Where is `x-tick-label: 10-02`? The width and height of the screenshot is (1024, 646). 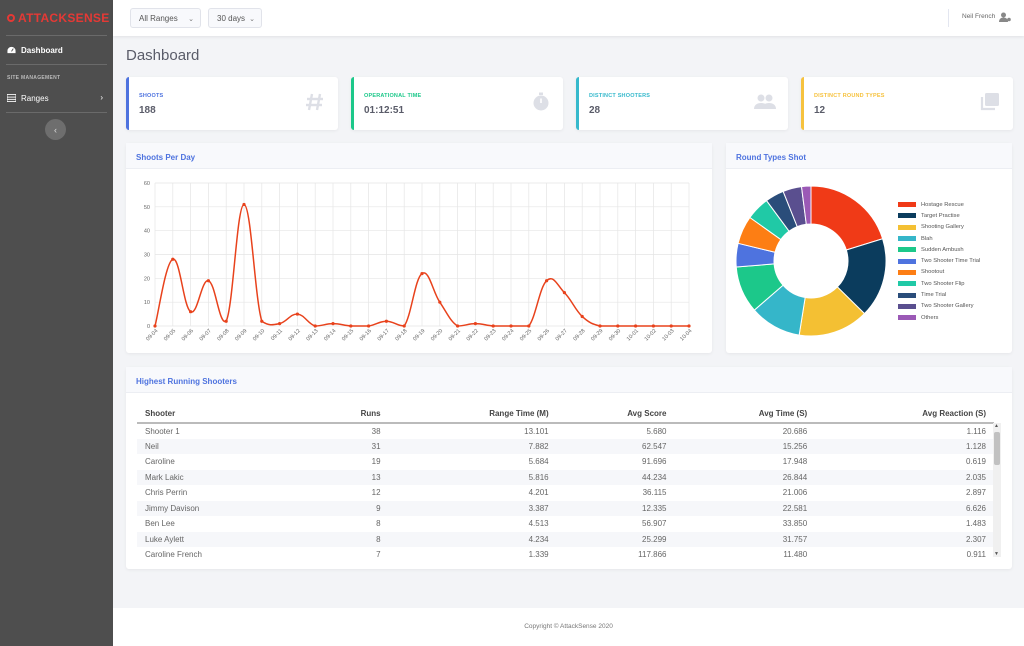
x-tick-label: 10-02 is located at coordinates (651, 335).